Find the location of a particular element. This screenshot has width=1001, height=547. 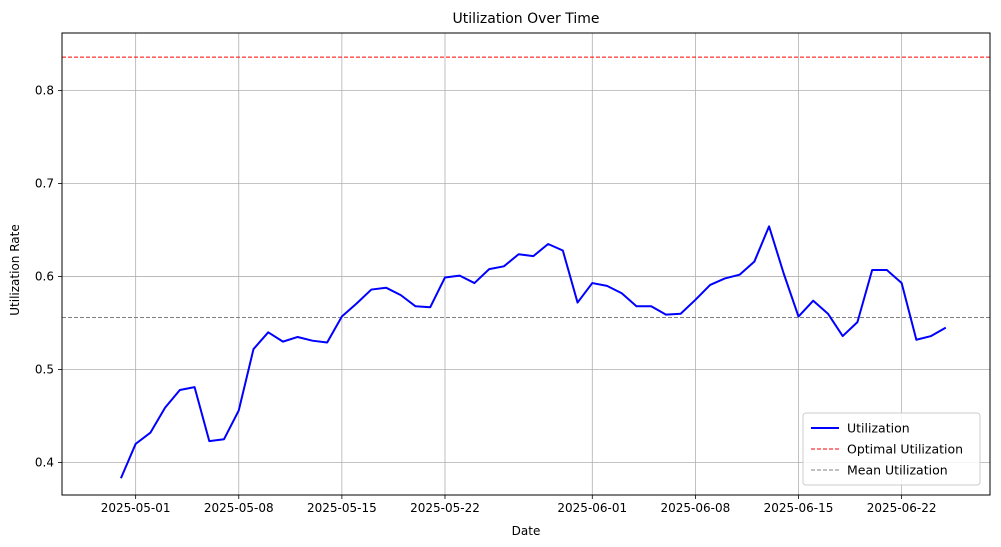

x-axis-label: Date is located at coordinates (526, 531).